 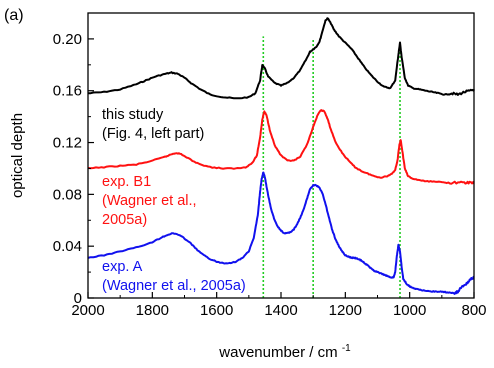 I want to click on x-tick-label-2: 1600, so click(x=216, y=310).